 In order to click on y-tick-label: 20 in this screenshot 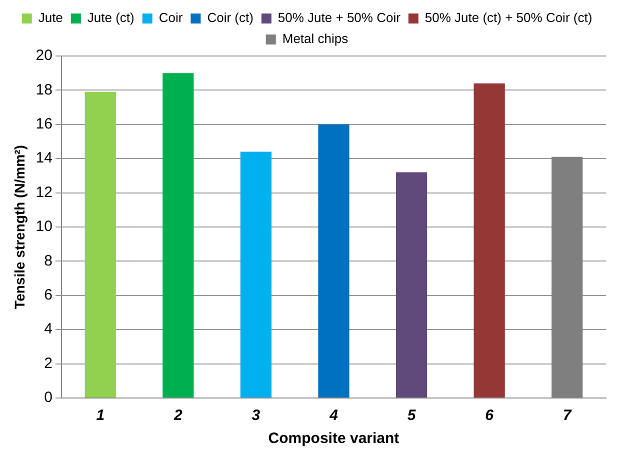, I will do `click(44, 55)`.